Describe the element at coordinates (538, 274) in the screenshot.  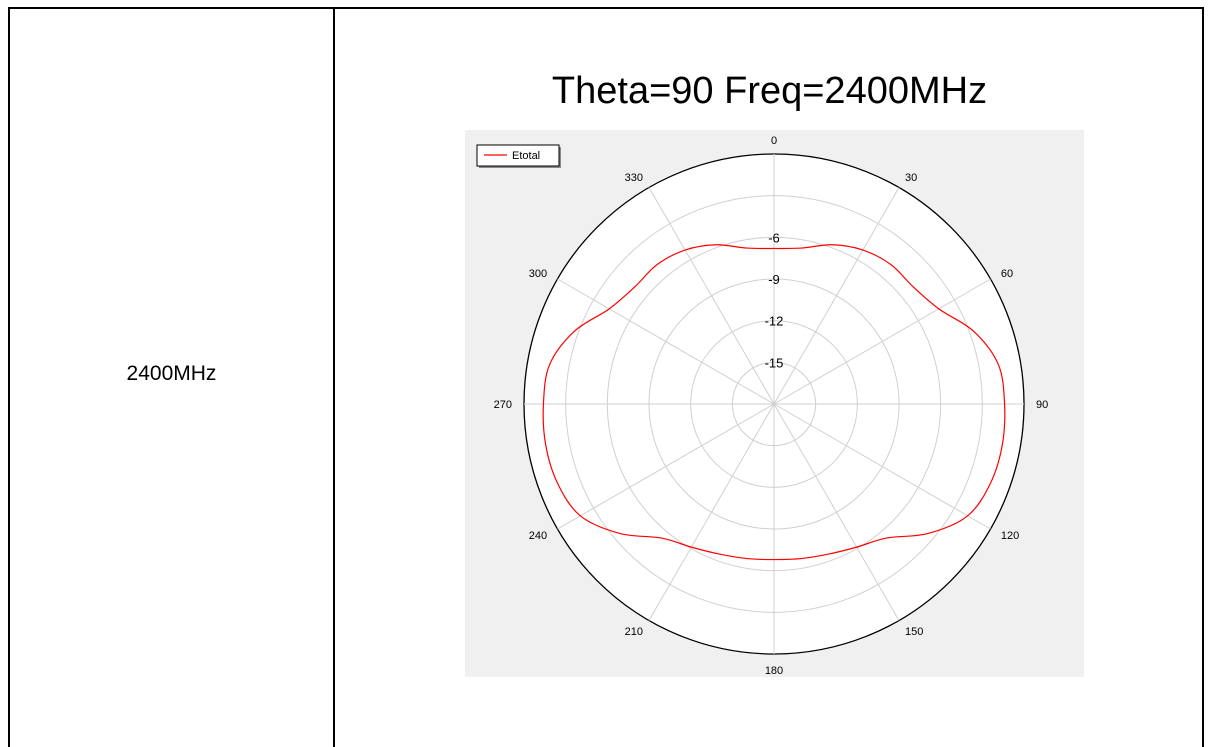
I see `angle-tick-label: 300` at that location.